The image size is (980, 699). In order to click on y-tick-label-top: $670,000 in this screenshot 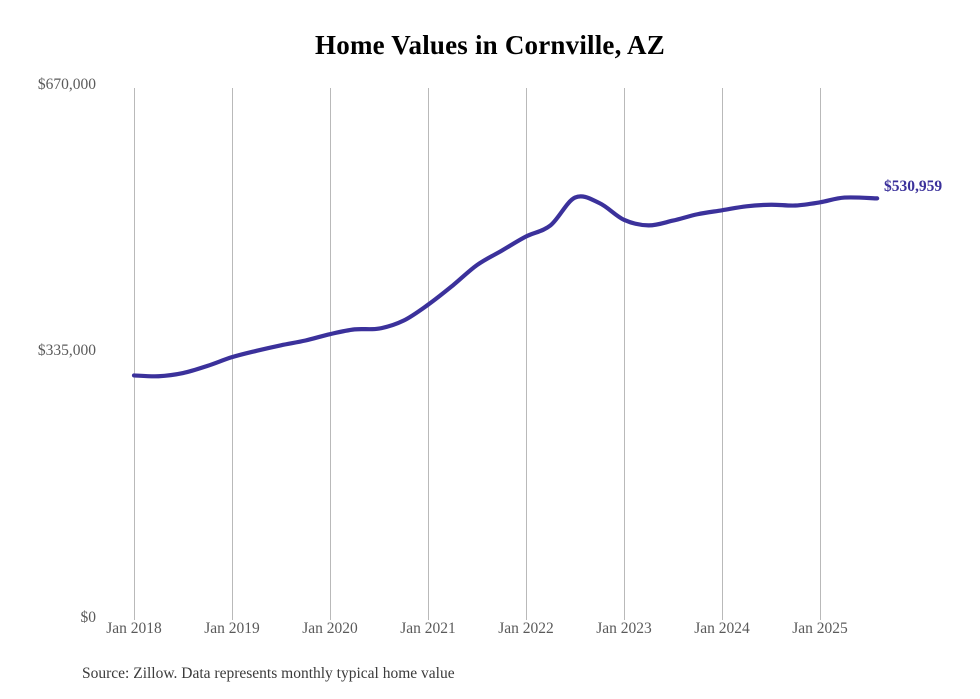, I will do `click(66, 84)`.